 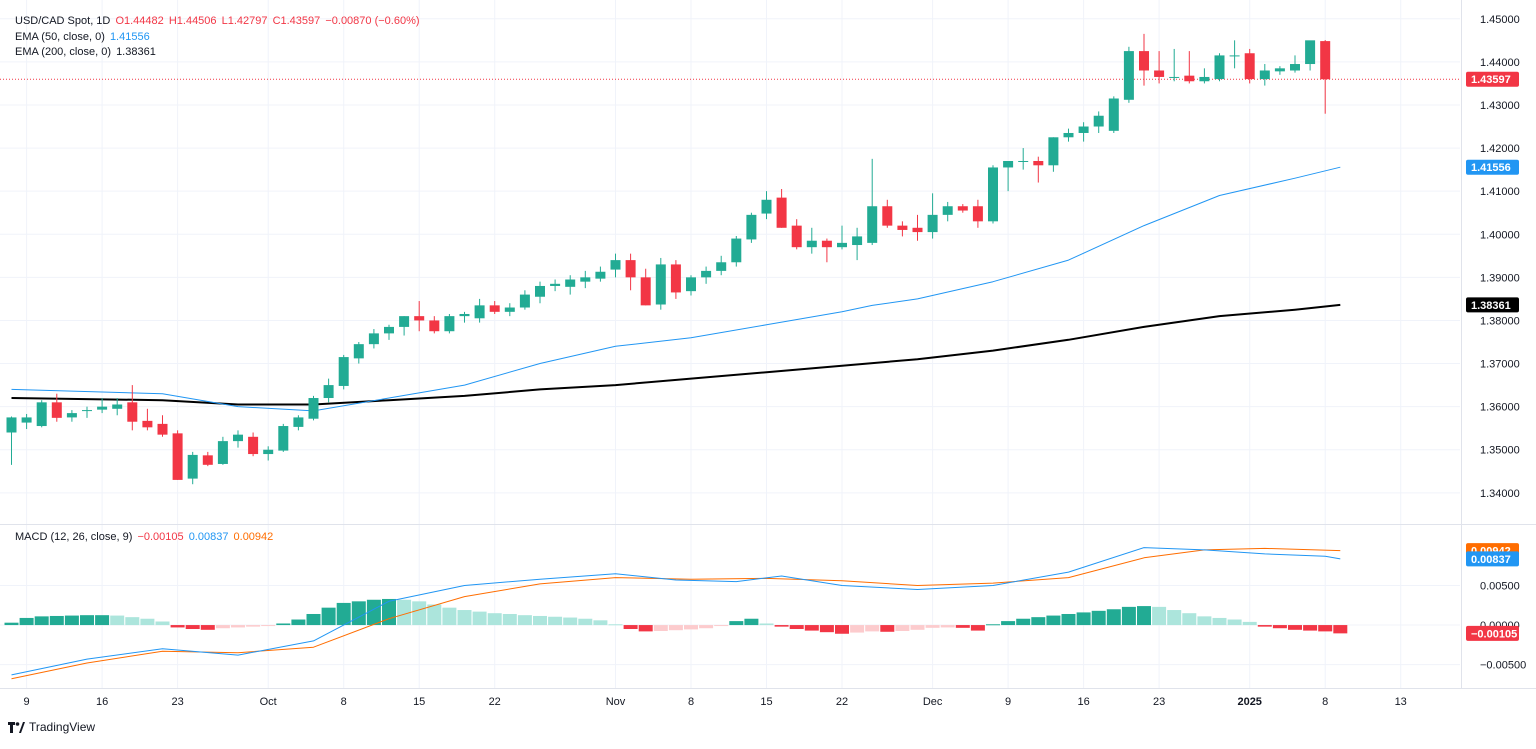 I want to click on price-badge: 1.38361, so click(x=1491, y=306).